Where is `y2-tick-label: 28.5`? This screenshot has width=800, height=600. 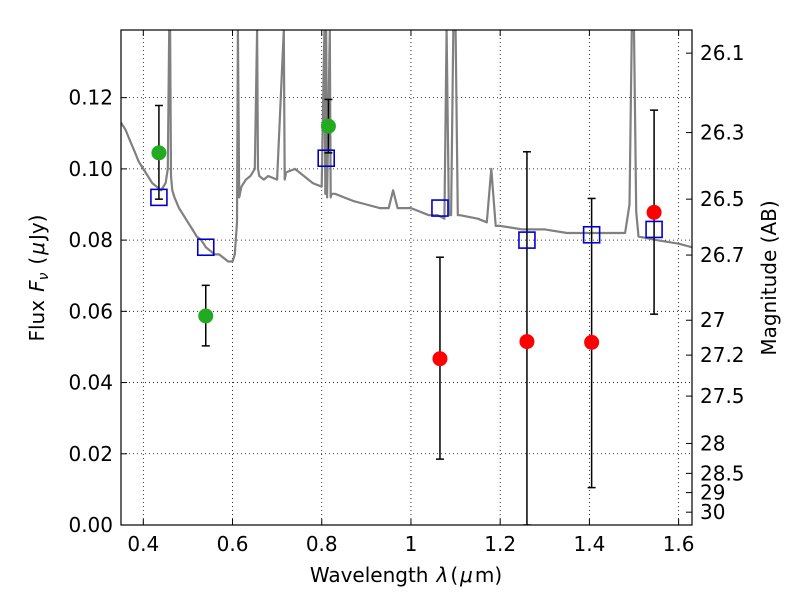 y2-tick-label: 28.5 is located at coordinates (722, 473).